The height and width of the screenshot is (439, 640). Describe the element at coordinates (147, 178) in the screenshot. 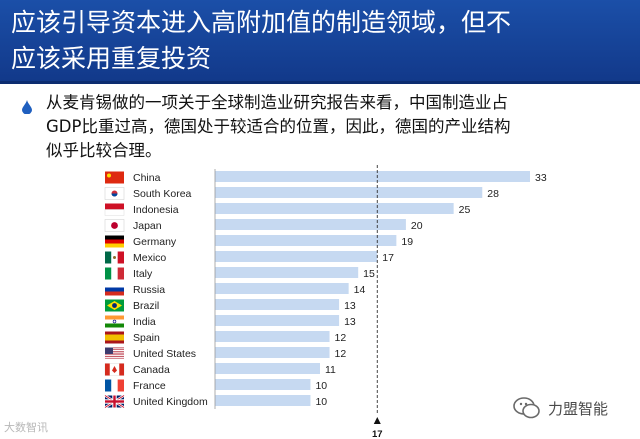

I see `category-label: China` at that location.